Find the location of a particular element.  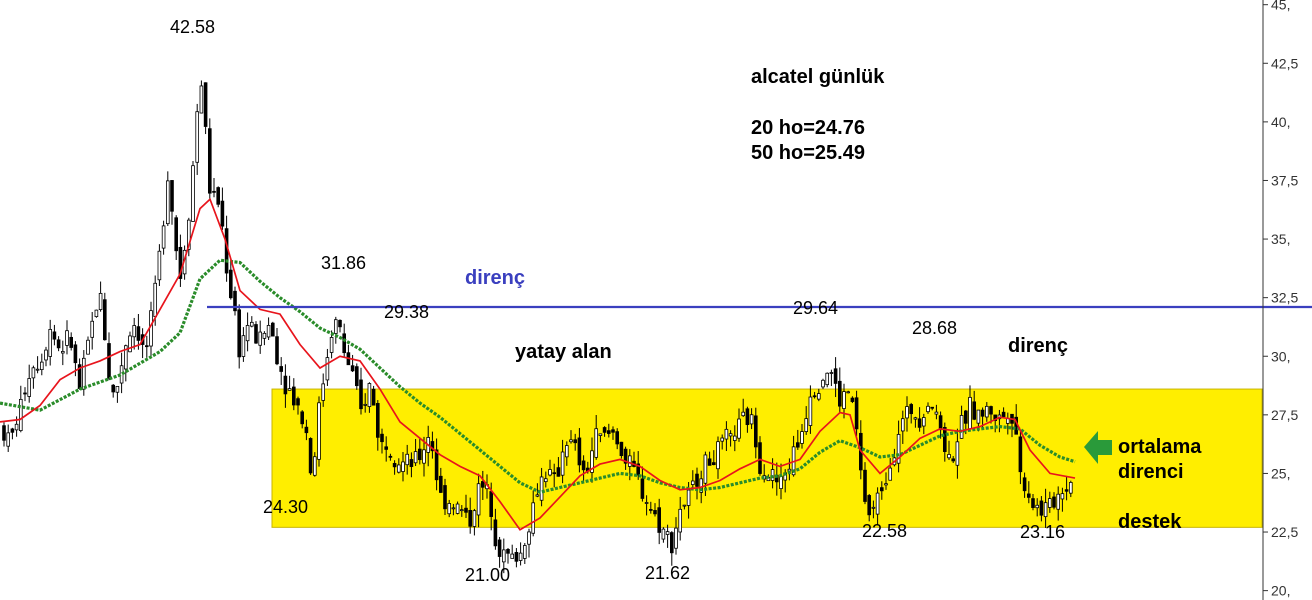

y-tick-label: 37,5 is located at coordinates (1284, 180).